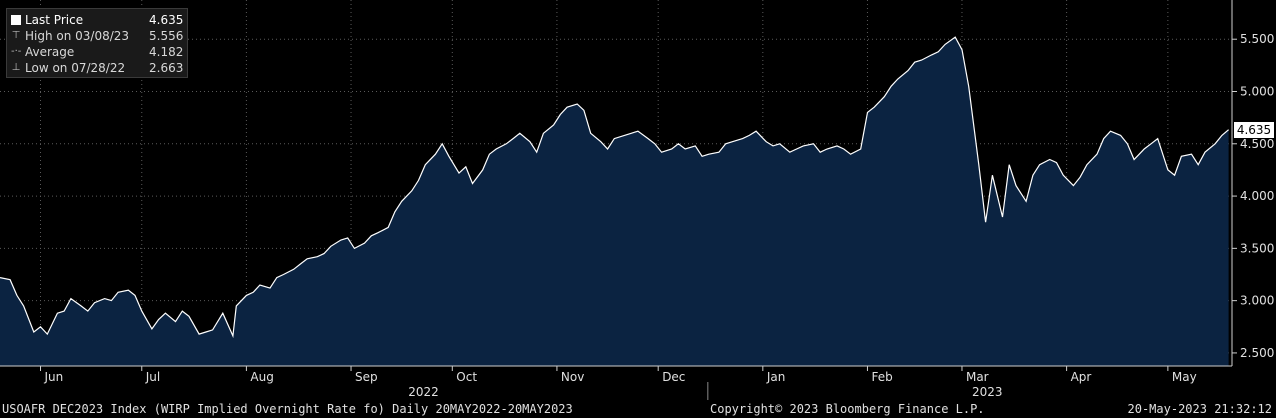 The width and height of the screenshot is (1276, 418). Describe the element at coordinates (16, 35) in the screenshot. I see `high-marker-icon: ⊤` at that location.